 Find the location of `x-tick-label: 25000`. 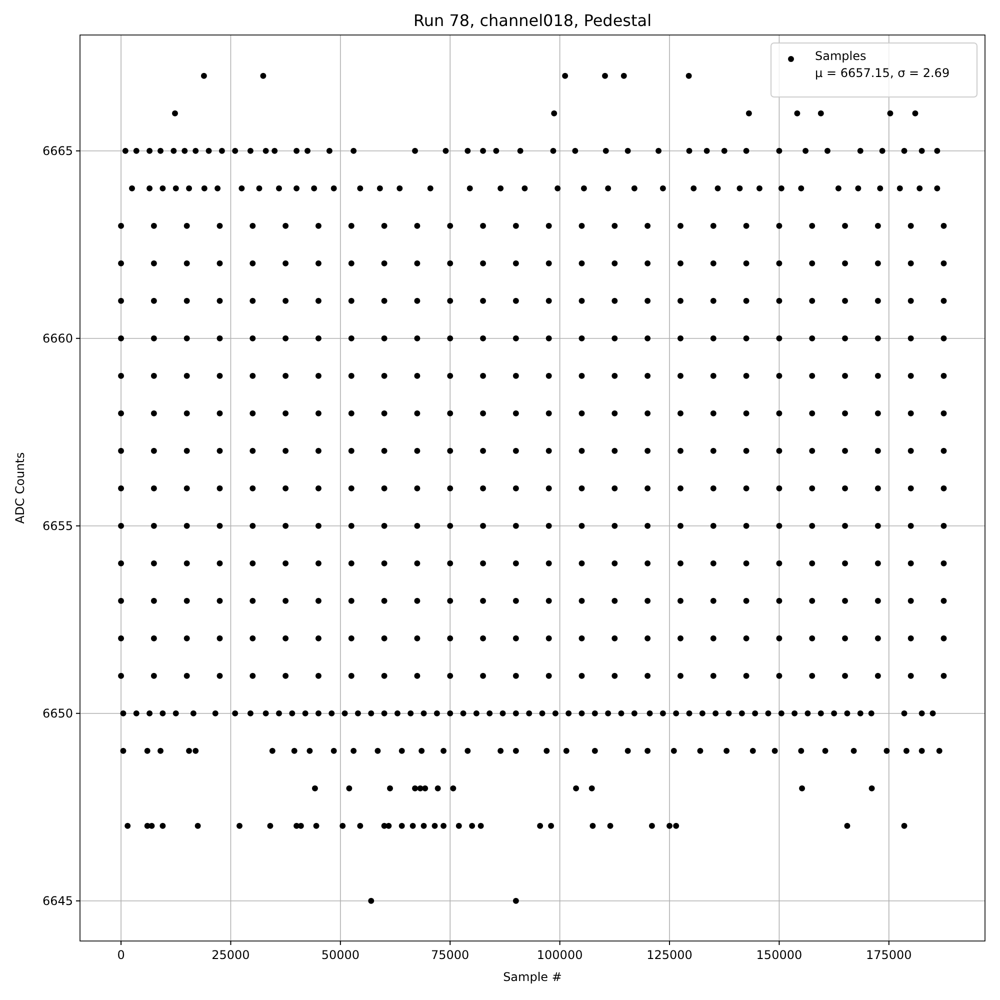

x-tick-label: 25000 is located at coordinates (231, 955).